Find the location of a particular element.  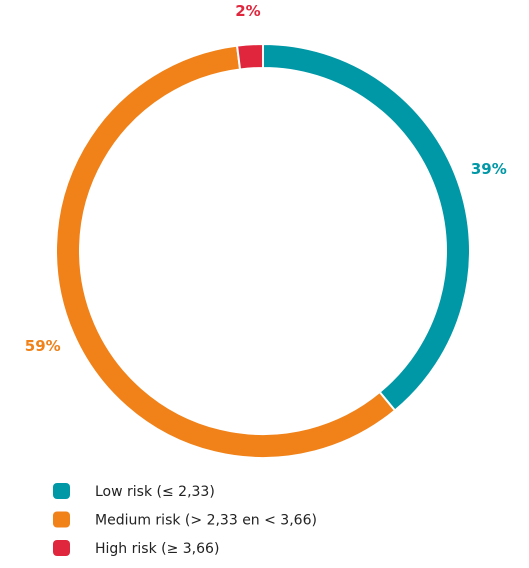

value-label: 2% is located at coordinates (247, 11).